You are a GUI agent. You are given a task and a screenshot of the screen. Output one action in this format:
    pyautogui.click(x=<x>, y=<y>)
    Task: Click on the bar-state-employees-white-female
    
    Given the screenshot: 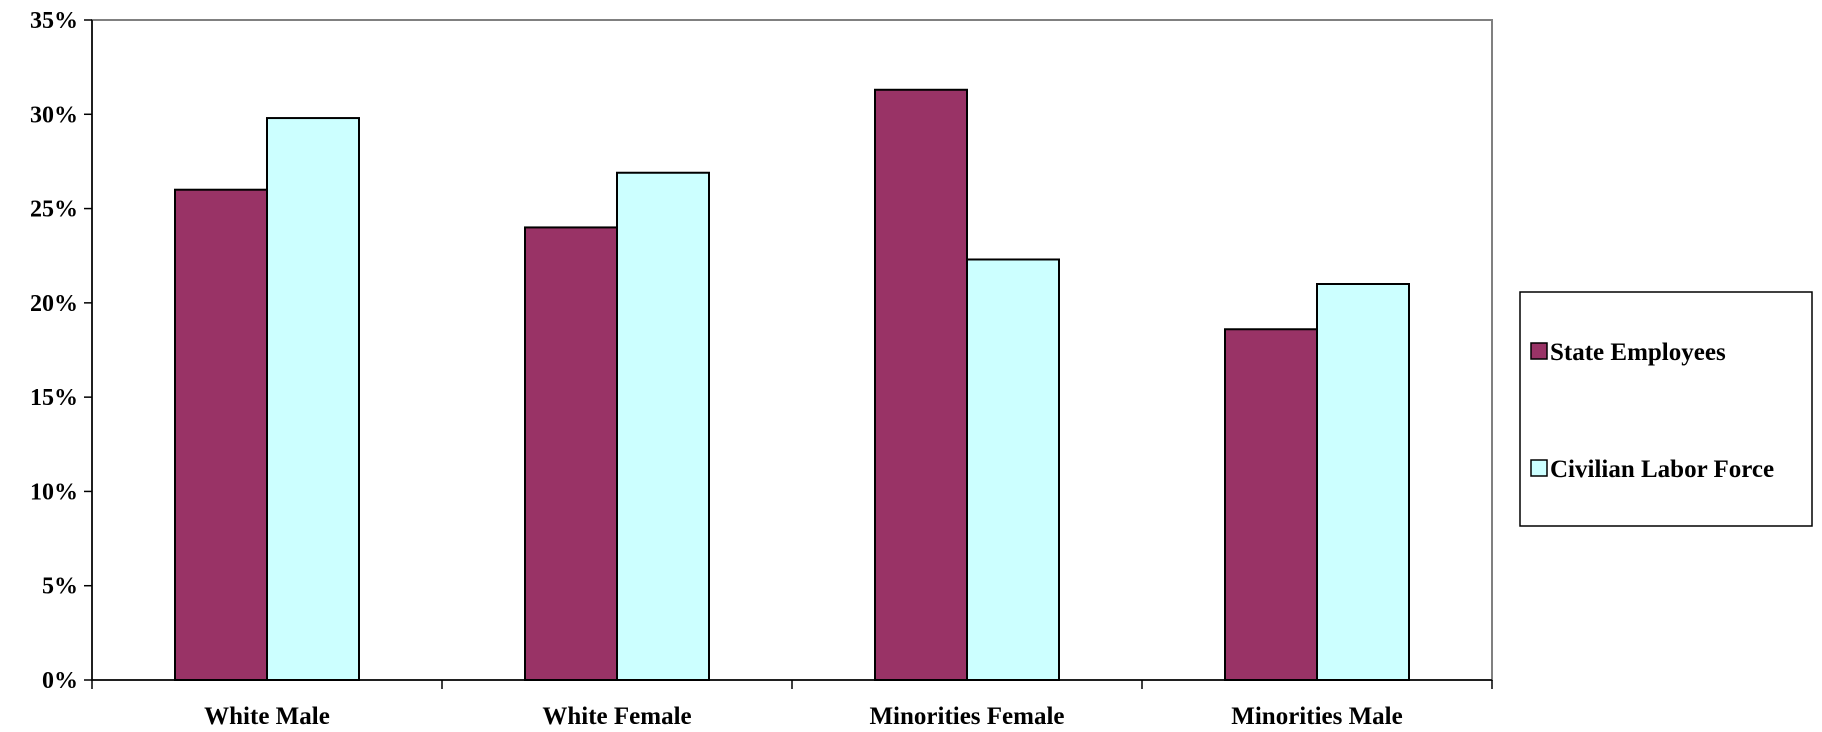 What is the action you would take?
    pyautogui.click(x=571, y=454)
    